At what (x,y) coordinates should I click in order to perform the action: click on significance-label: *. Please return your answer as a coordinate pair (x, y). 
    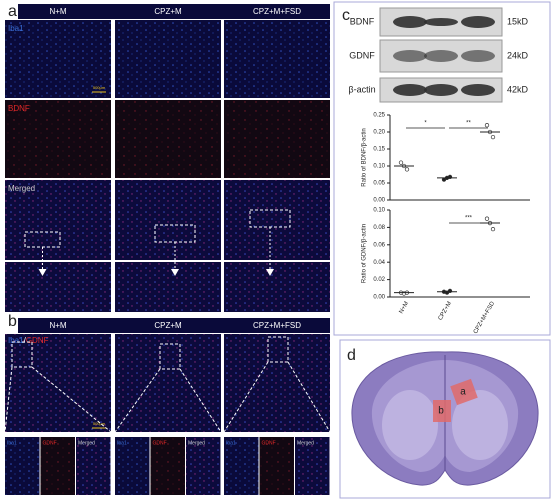
    Looking at the image, I should click on (425, 124).